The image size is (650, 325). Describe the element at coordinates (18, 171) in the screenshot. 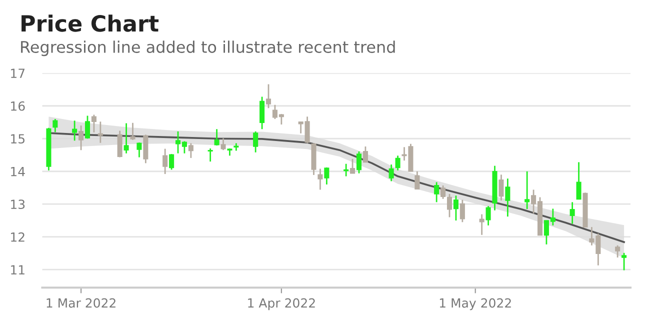

I see `y-tick-label: 14` at that location.